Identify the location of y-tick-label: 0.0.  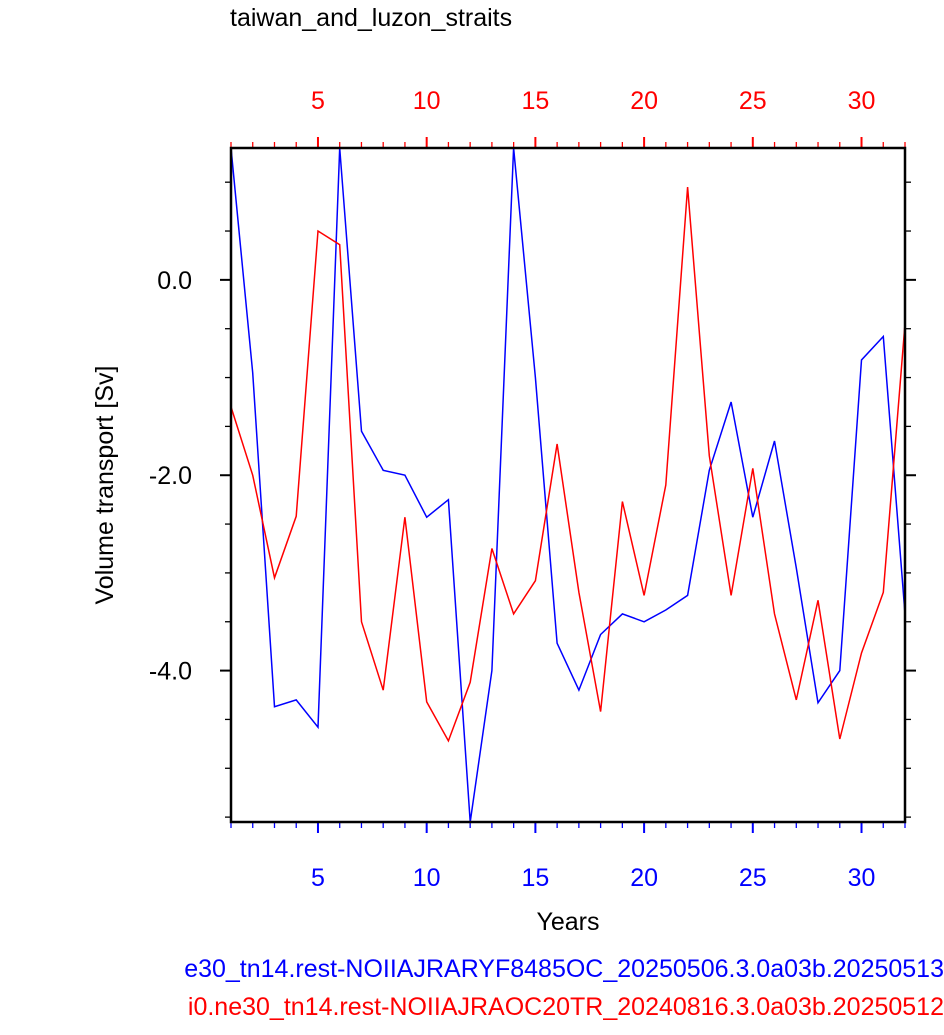
(174, 281).